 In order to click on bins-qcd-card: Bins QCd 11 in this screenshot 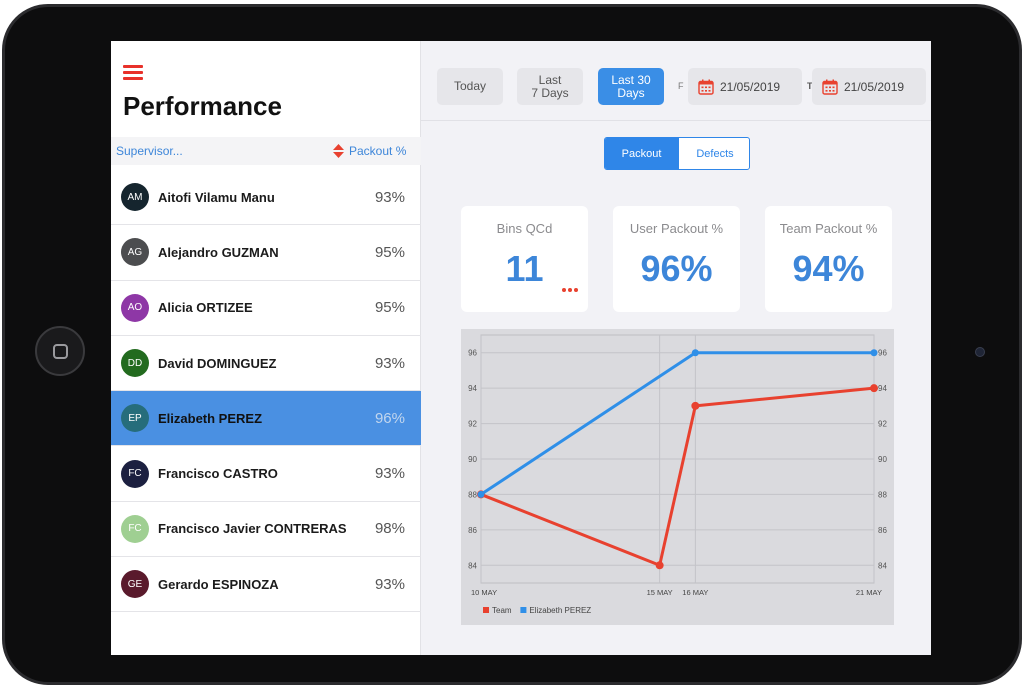, I will do `click(524, 259)`.